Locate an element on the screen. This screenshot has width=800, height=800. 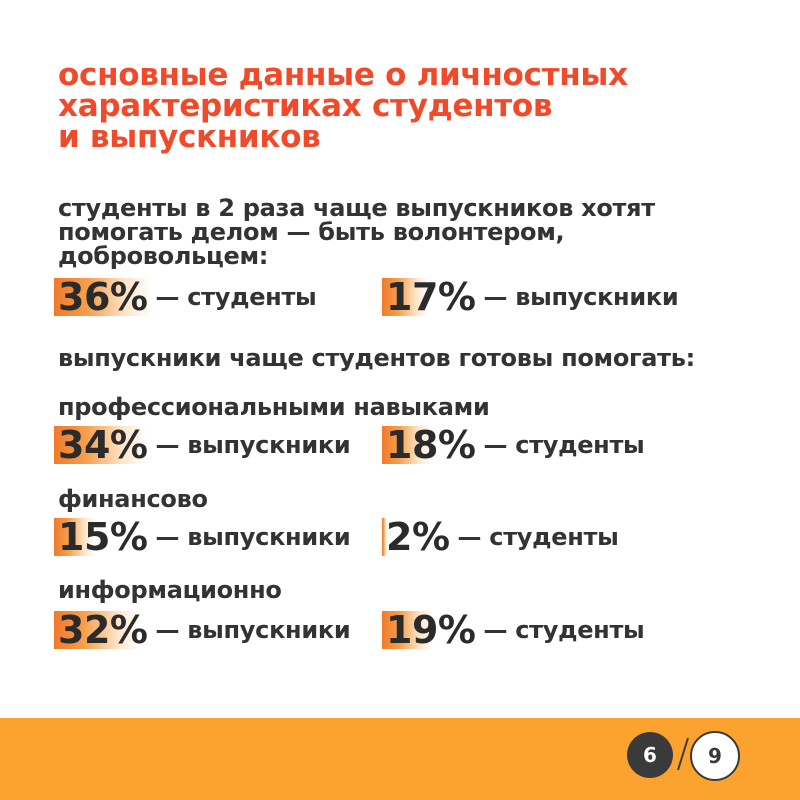
section-heading-informational: информационно is located at coordinates (170, 590).